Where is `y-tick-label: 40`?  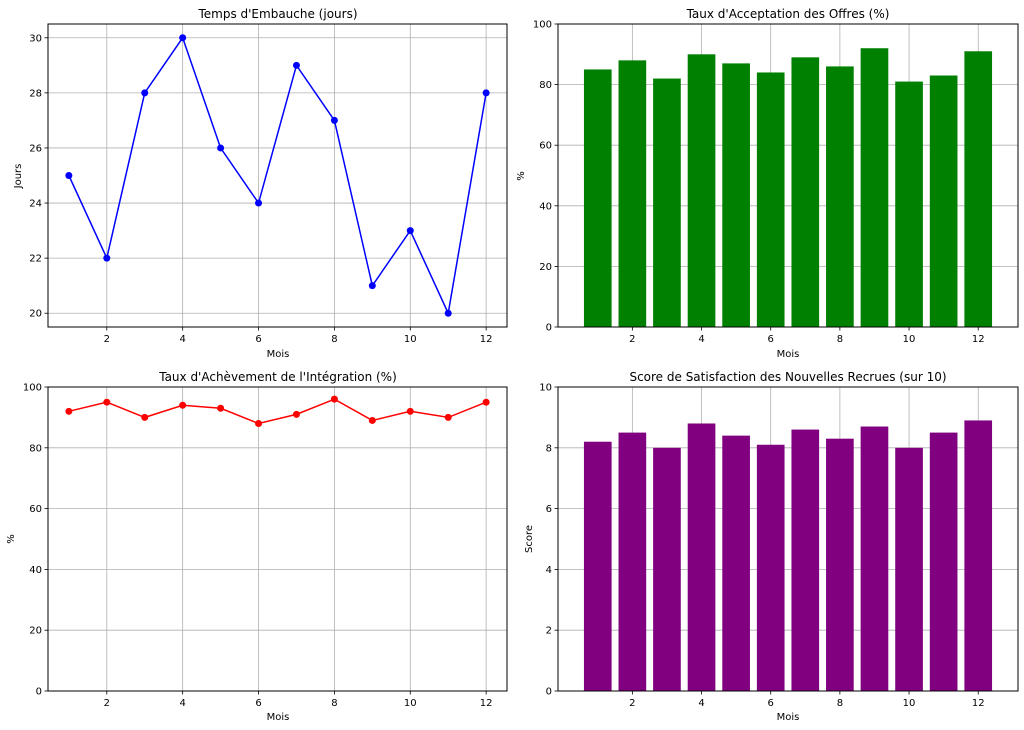
y-tick-label: 40 is located at coordinates (545, 206).